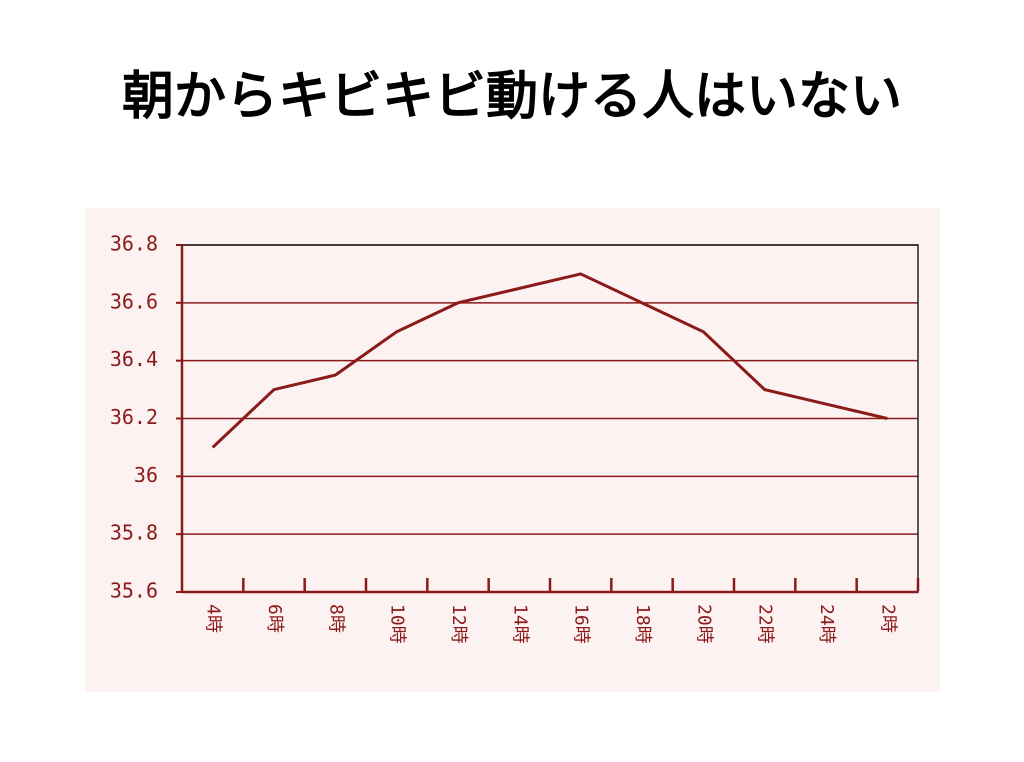  What do you see at coordinates (642, 624) in the screenshot?
I see `x-tick-label: 18時` at bounding box center [642, 624].